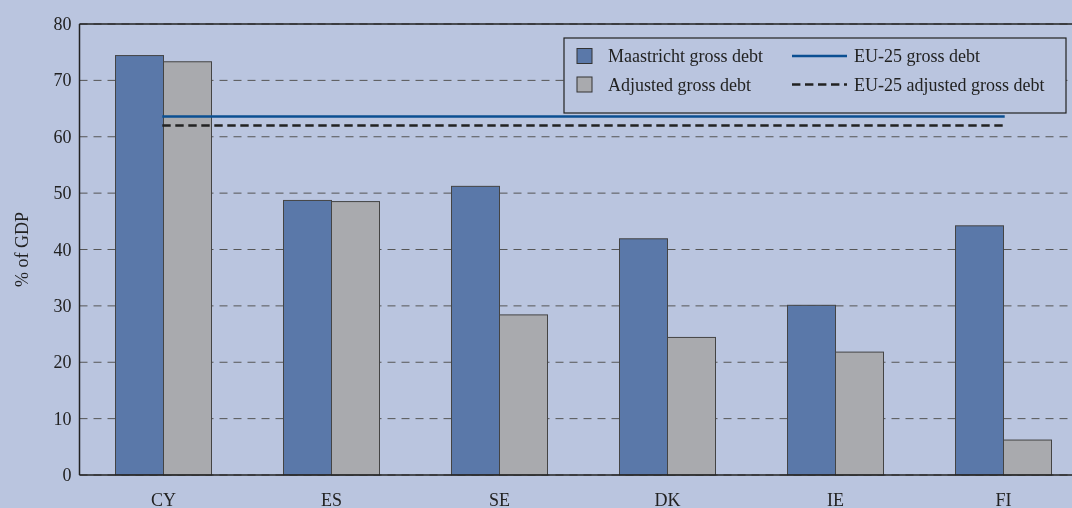 Image resolution: width=1072 pixels, height=508 pixels. Describe the element at coordinates (679, 84) in the screenshot. I see `legend-label: Adjusted gross debt` at that location.